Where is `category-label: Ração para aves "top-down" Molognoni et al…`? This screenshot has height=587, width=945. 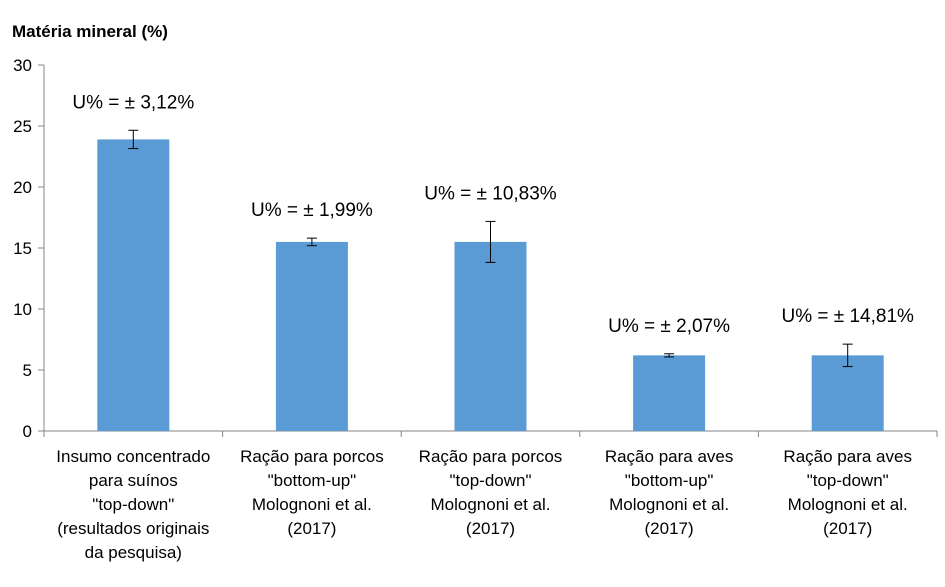 category-label: Ração para aves "top-down" Molognoni et al… is located at coordinates (847, 492).